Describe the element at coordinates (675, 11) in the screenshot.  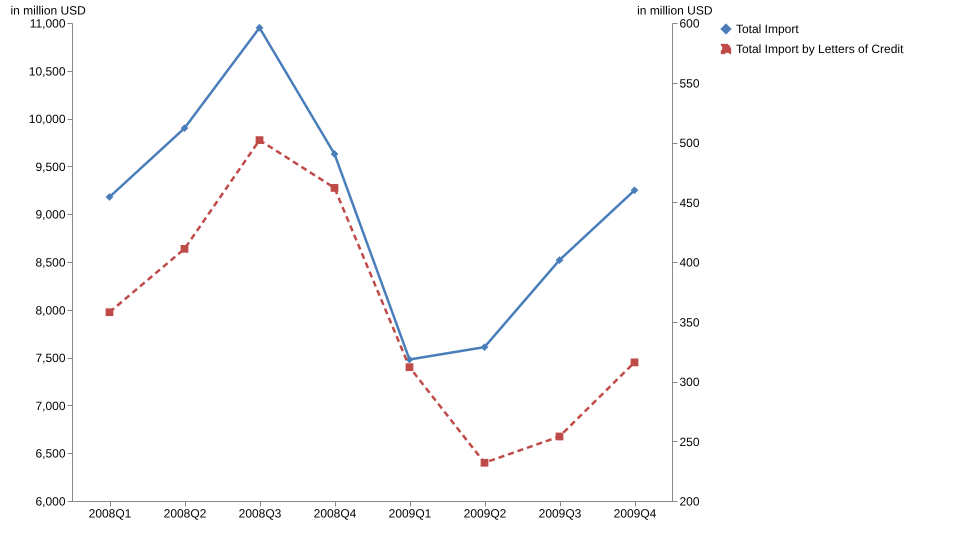
I see `y2-axis-title: in million USD` at that location.